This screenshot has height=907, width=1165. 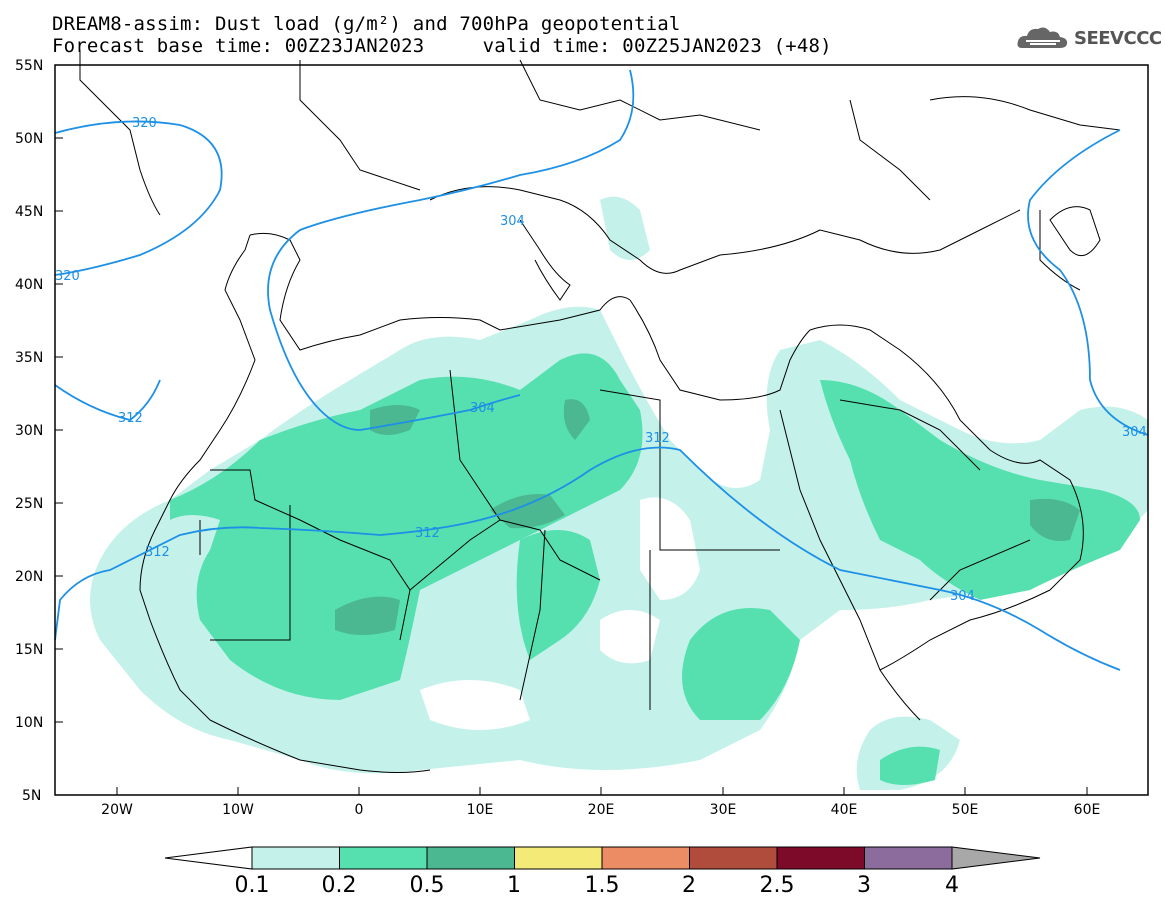 I want to click on lon-label: 20W, so click(x=117, y=810).